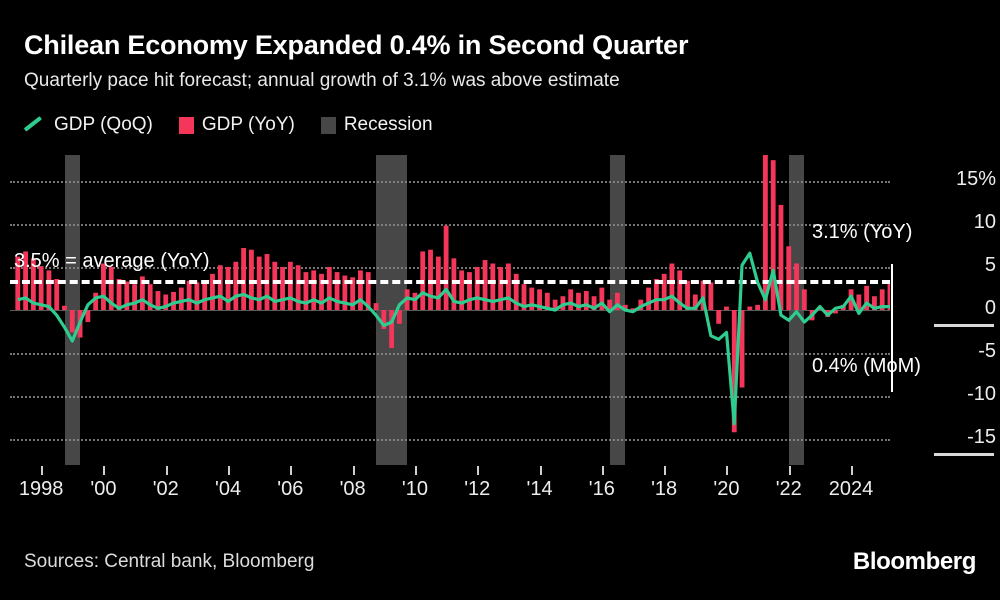  Describe the element at coordinates (964, 455) in the screenshot. I see `y-axis-cap` at that location.